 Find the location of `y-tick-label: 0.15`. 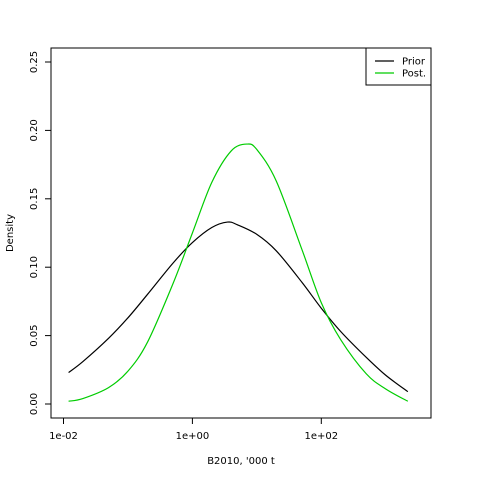

y-tick-label: 0.15 is located at coordinates (34, 199).